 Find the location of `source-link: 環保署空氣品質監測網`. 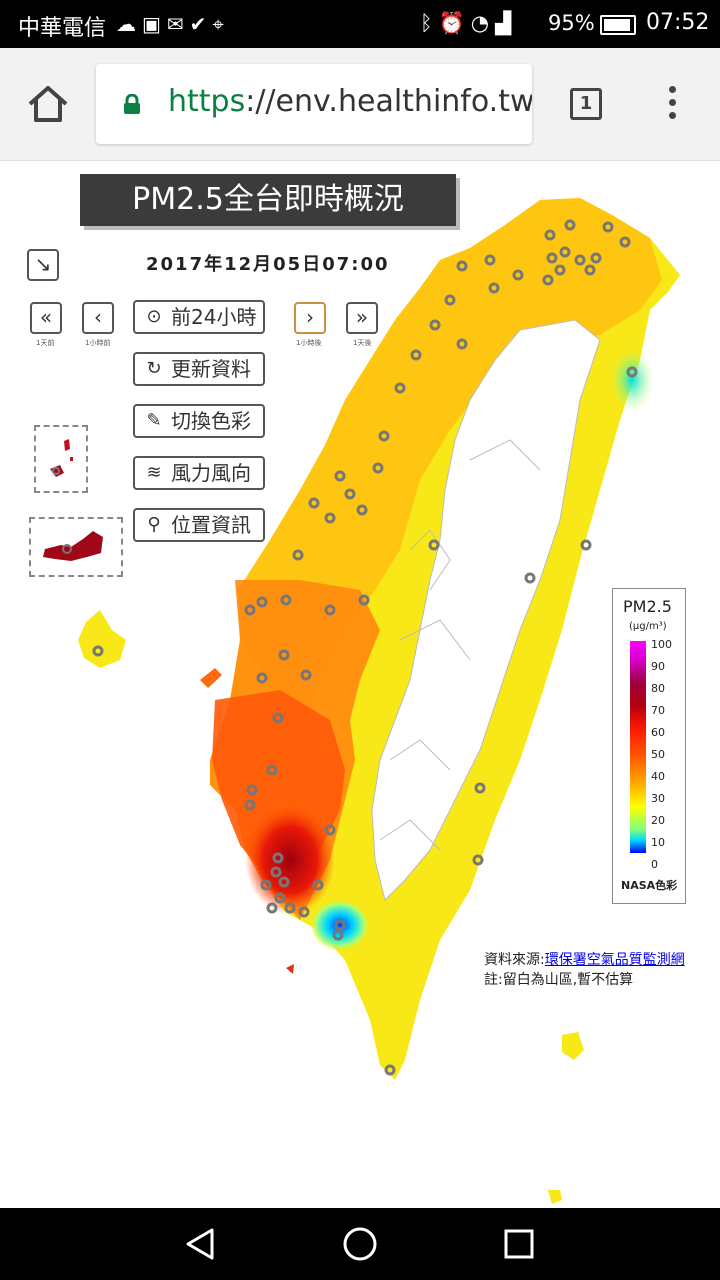

source-link: 環保署空氣品質監測網 is located at coordinates (614, 960).